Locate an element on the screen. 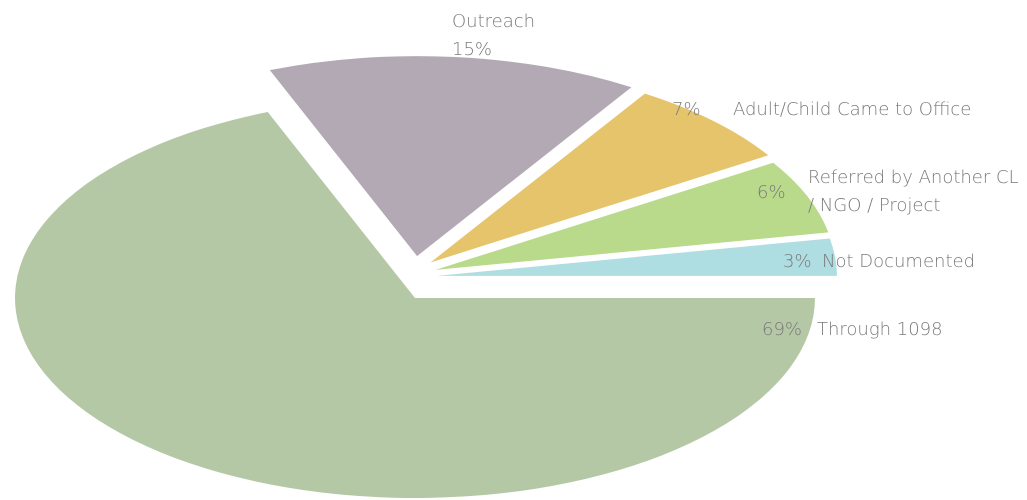 The height and width of the screenshot is (500, 1027). category-label: Not Documented is located at coordinates (899, 261).